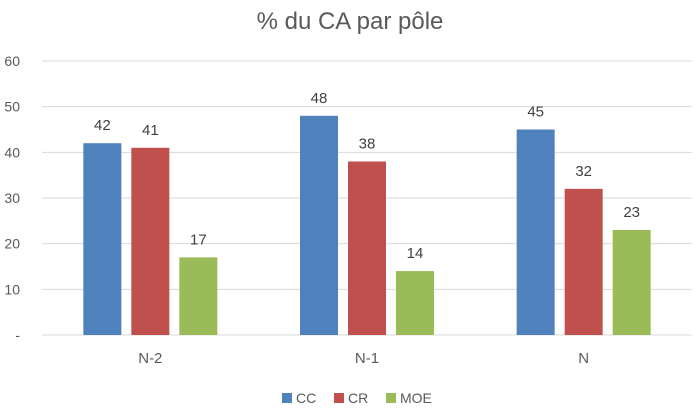 The image size is (700, 415). I want to click on bar-moe-n, so click(631, 282).